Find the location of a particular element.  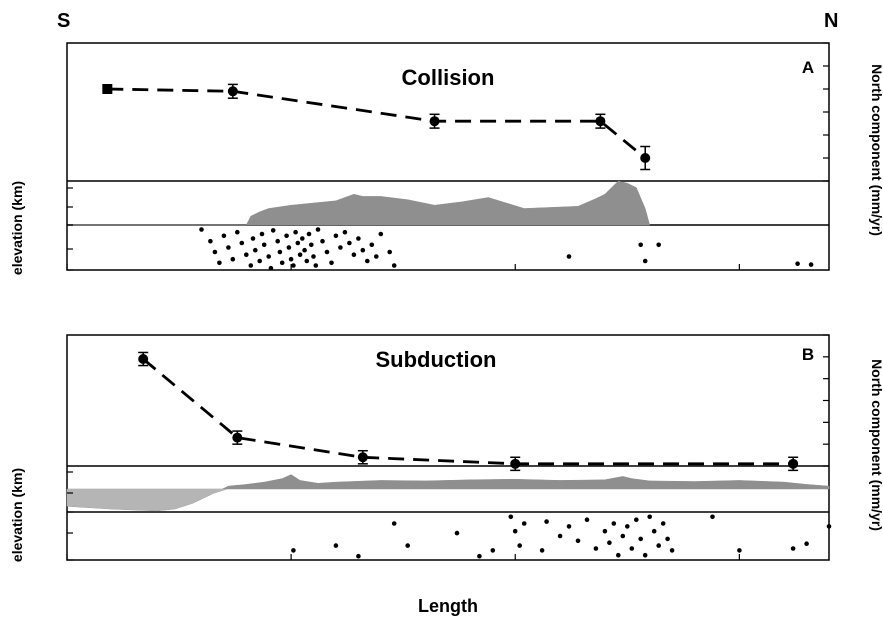

panel-a-elevation-profile is located at coordinates (358, 203).